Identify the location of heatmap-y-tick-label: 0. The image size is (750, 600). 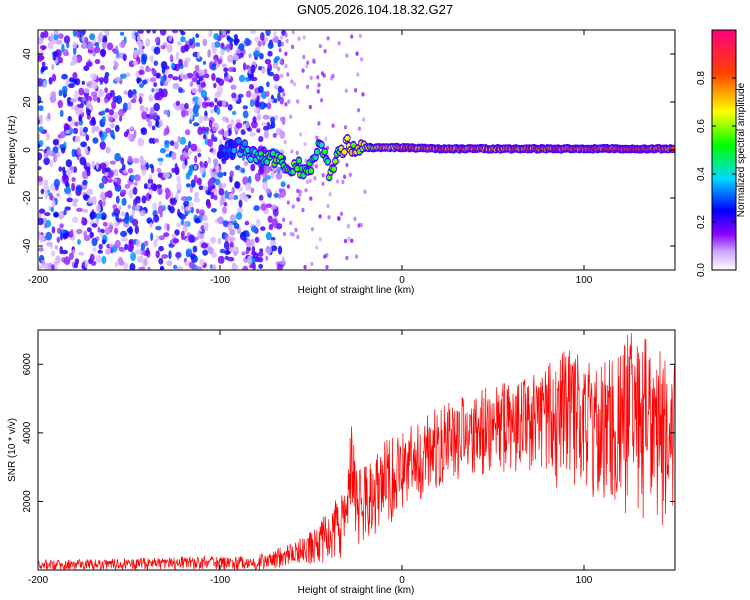
(27, 150).